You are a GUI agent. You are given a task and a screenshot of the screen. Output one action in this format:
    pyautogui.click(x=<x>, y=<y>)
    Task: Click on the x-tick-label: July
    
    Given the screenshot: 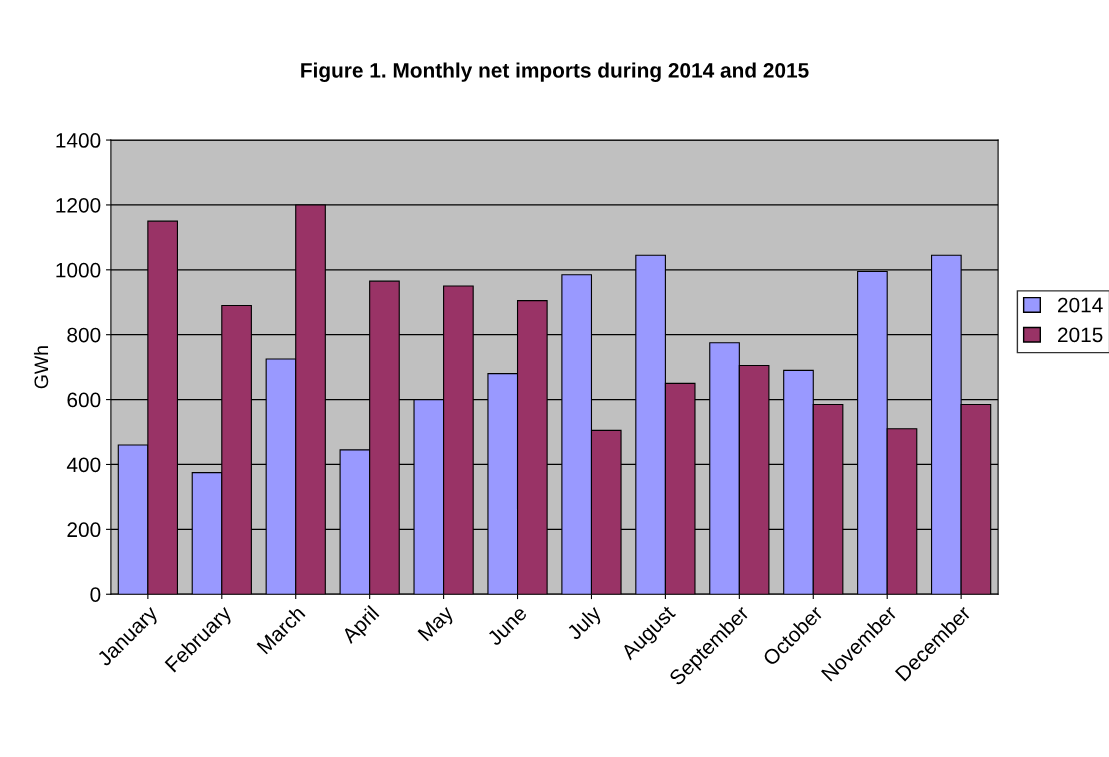 What is the action you would take?
    pyautogui.click(x=585, y=623)
    